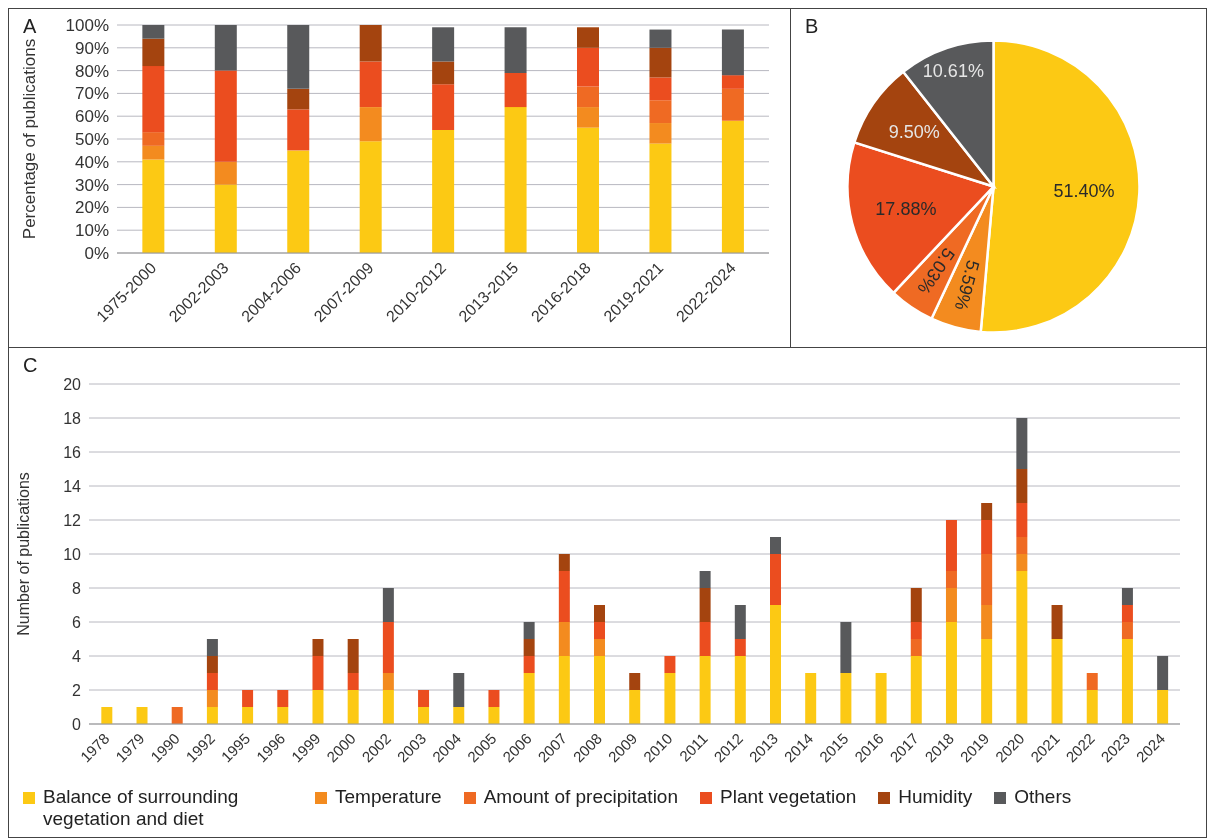 Image resolution: width=1207 pixels, height=840 pixels. I want to click on y-tick-label: 16, so click(72, 452).